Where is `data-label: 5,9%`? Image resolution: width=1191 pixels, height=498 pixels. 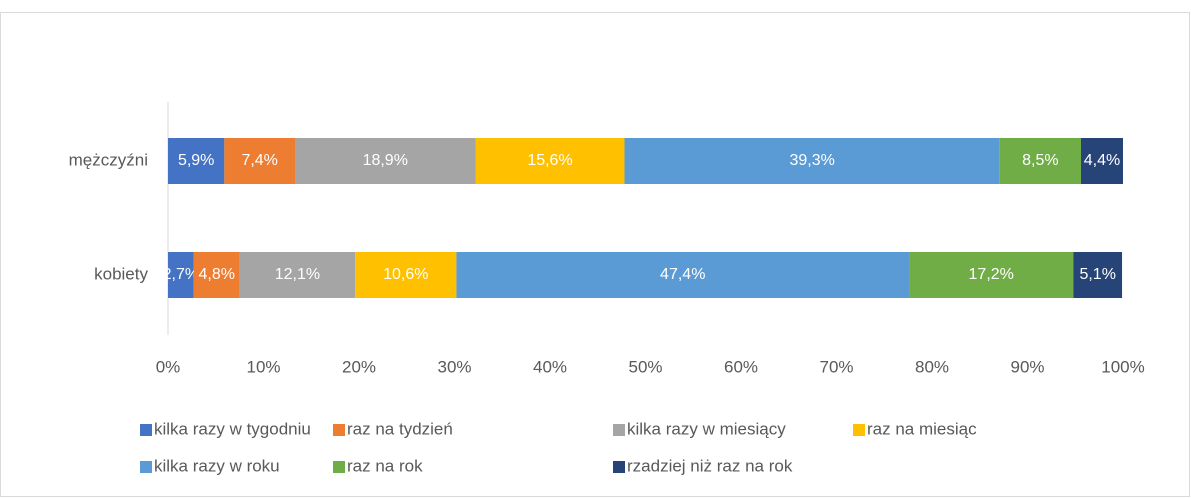 data-label: 5,9% is located at coordinates (196, 160).